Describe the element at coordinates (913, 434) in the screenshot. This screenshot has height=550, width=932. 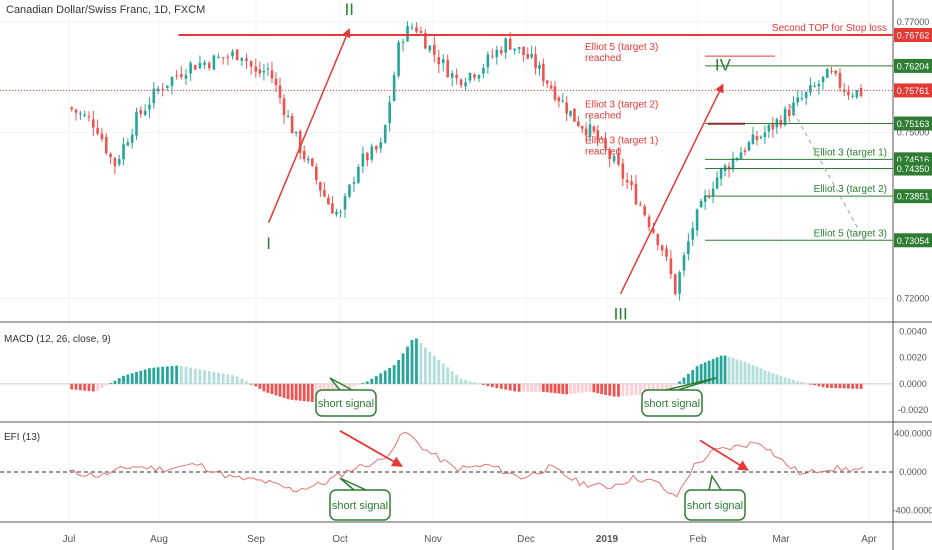
I see `efi-axis-tick: 400.0000` at that location.